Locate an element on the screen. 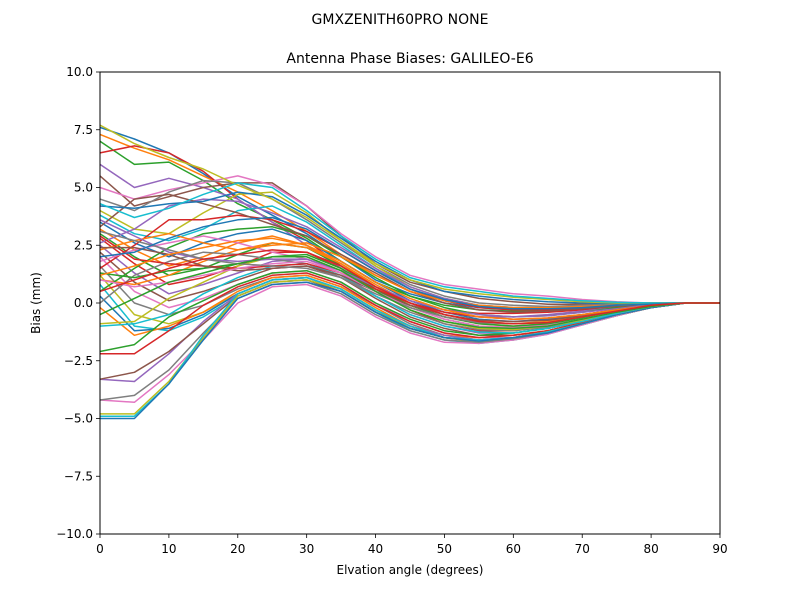  x-tick-label: 50 is located at coordinates (444, 549).